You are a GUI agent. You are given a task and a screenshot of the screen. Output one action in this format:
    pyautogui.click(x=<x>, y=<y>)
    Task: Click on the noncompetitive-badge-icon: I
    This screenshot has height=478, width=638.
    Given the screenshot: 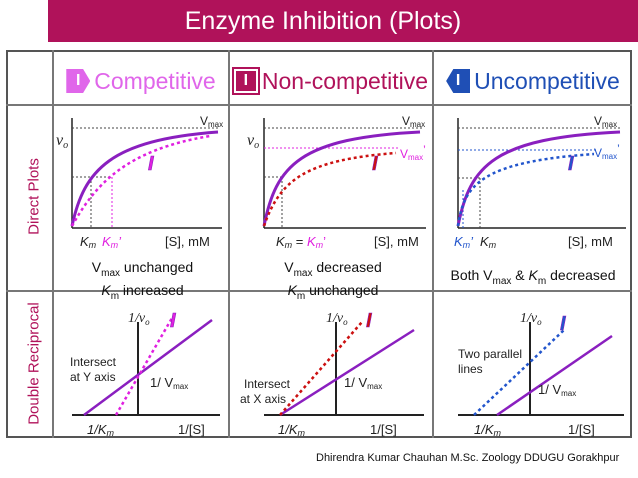 What is the action you would take?
    pyautogui.click(x=245, y=81)
    